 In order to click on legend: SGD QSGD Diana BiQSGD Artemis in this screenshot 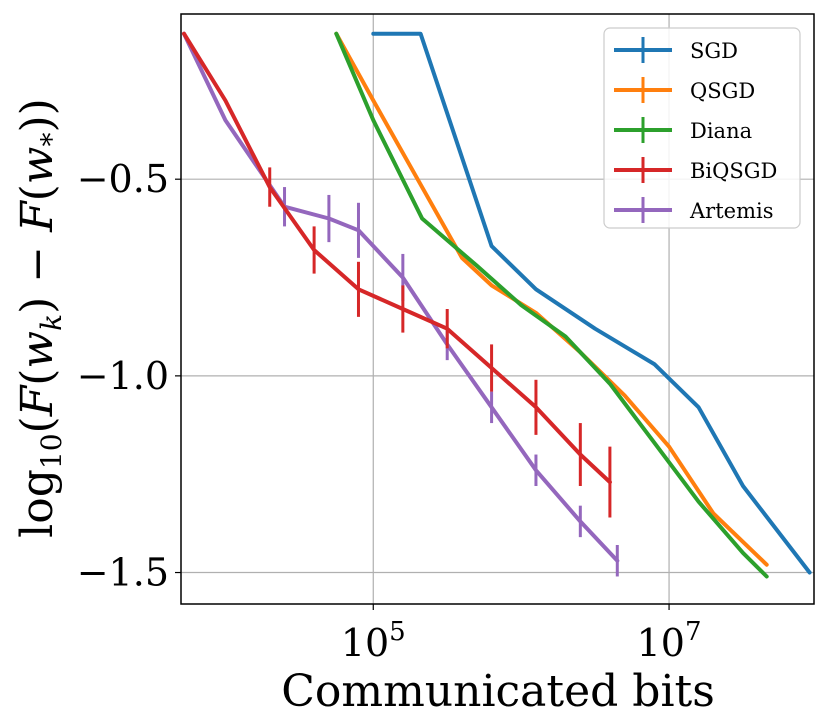, I will do `click(702, 128)`.